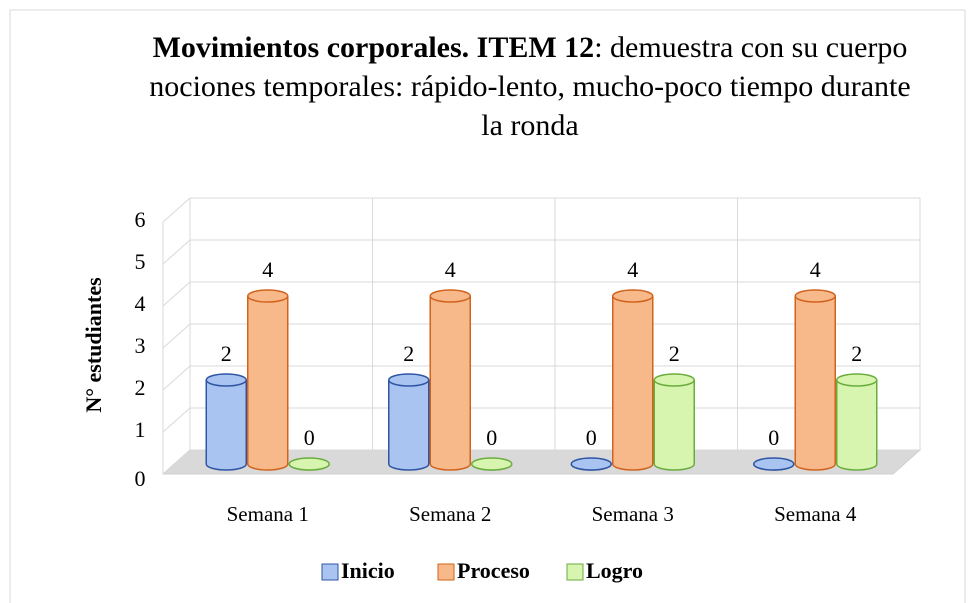  What do you see at coordinates (140, 429) in the screenshot?
I see `y-tick-label: 1` at bounding box center [140, 429].